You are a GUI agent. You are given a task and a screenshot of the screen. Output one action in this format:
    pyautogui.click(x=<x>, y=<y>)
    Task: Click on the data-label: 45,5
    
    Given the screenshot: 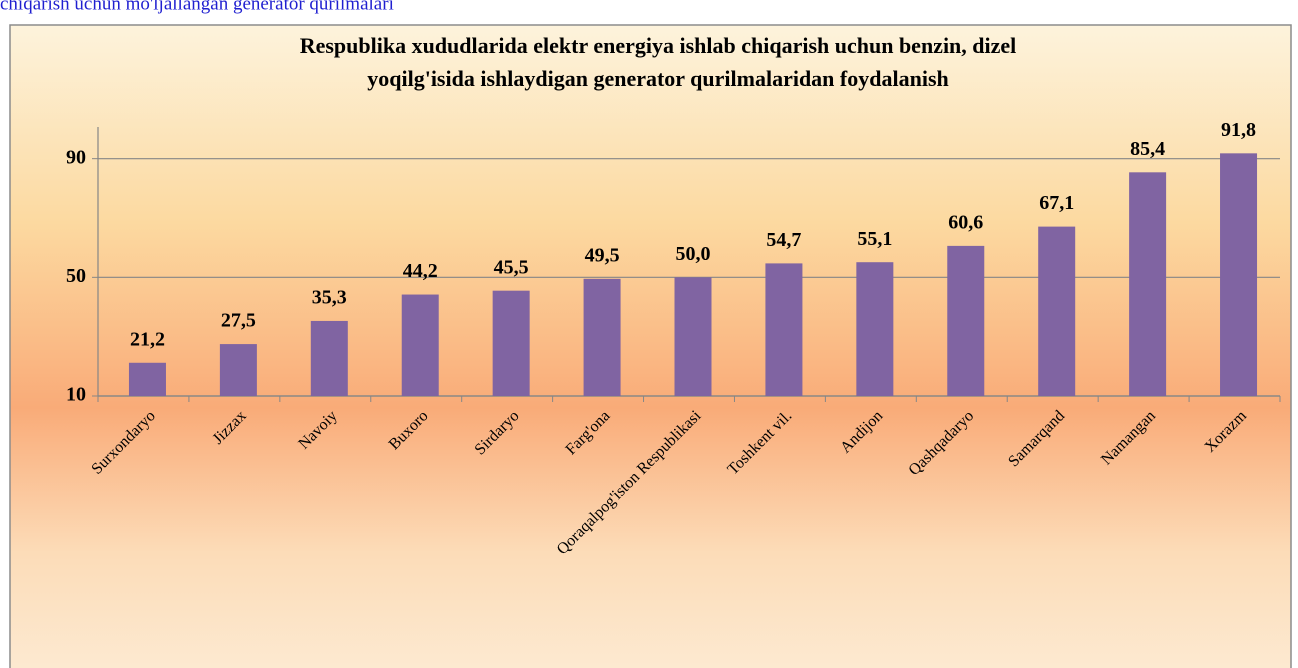 What is the action you would take?
    pyautogui.click(x=511, y=267)
    